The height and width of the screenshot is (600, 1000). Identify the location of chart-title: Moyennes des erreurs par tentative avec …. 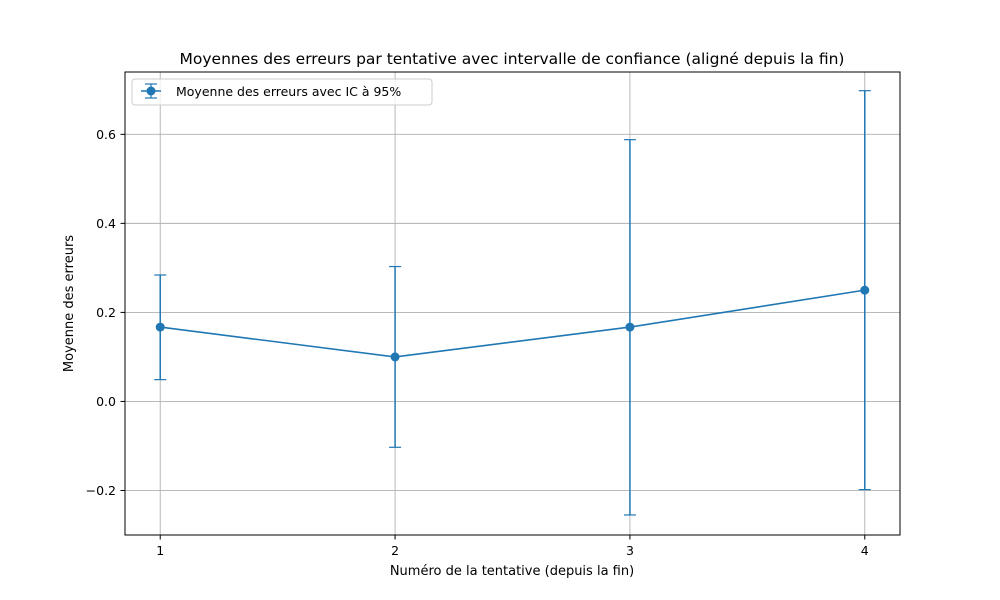
(512, 59).